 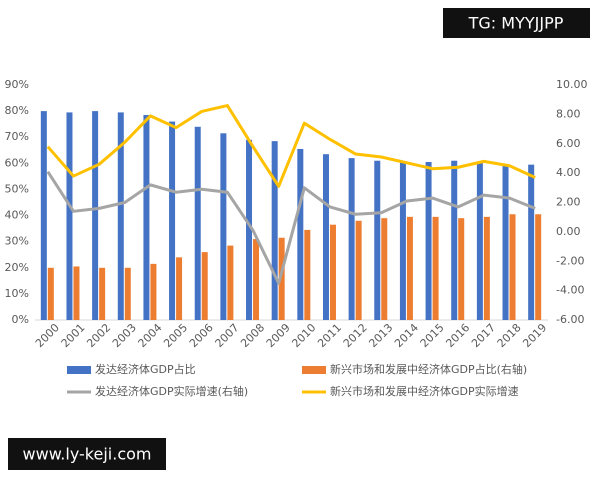 I want to click on y2-tick-label: 4.00, so click(x=568, y=172).